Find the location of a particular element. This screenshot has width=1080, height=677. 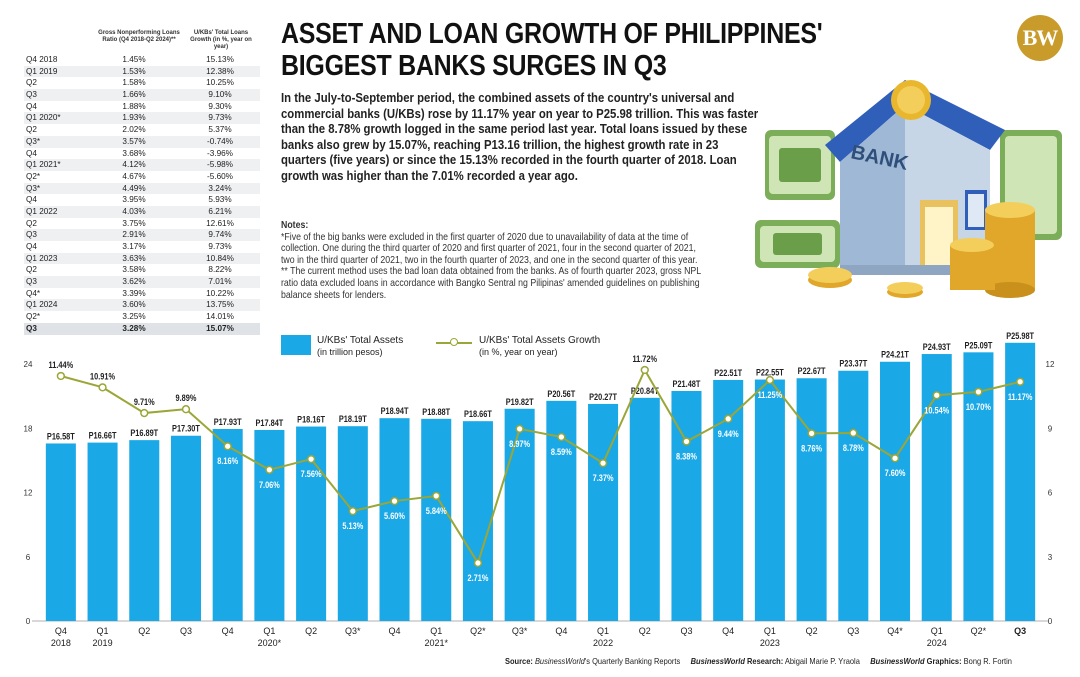

table-cell-loans: 15.13% is located at coordinates (220, 59).